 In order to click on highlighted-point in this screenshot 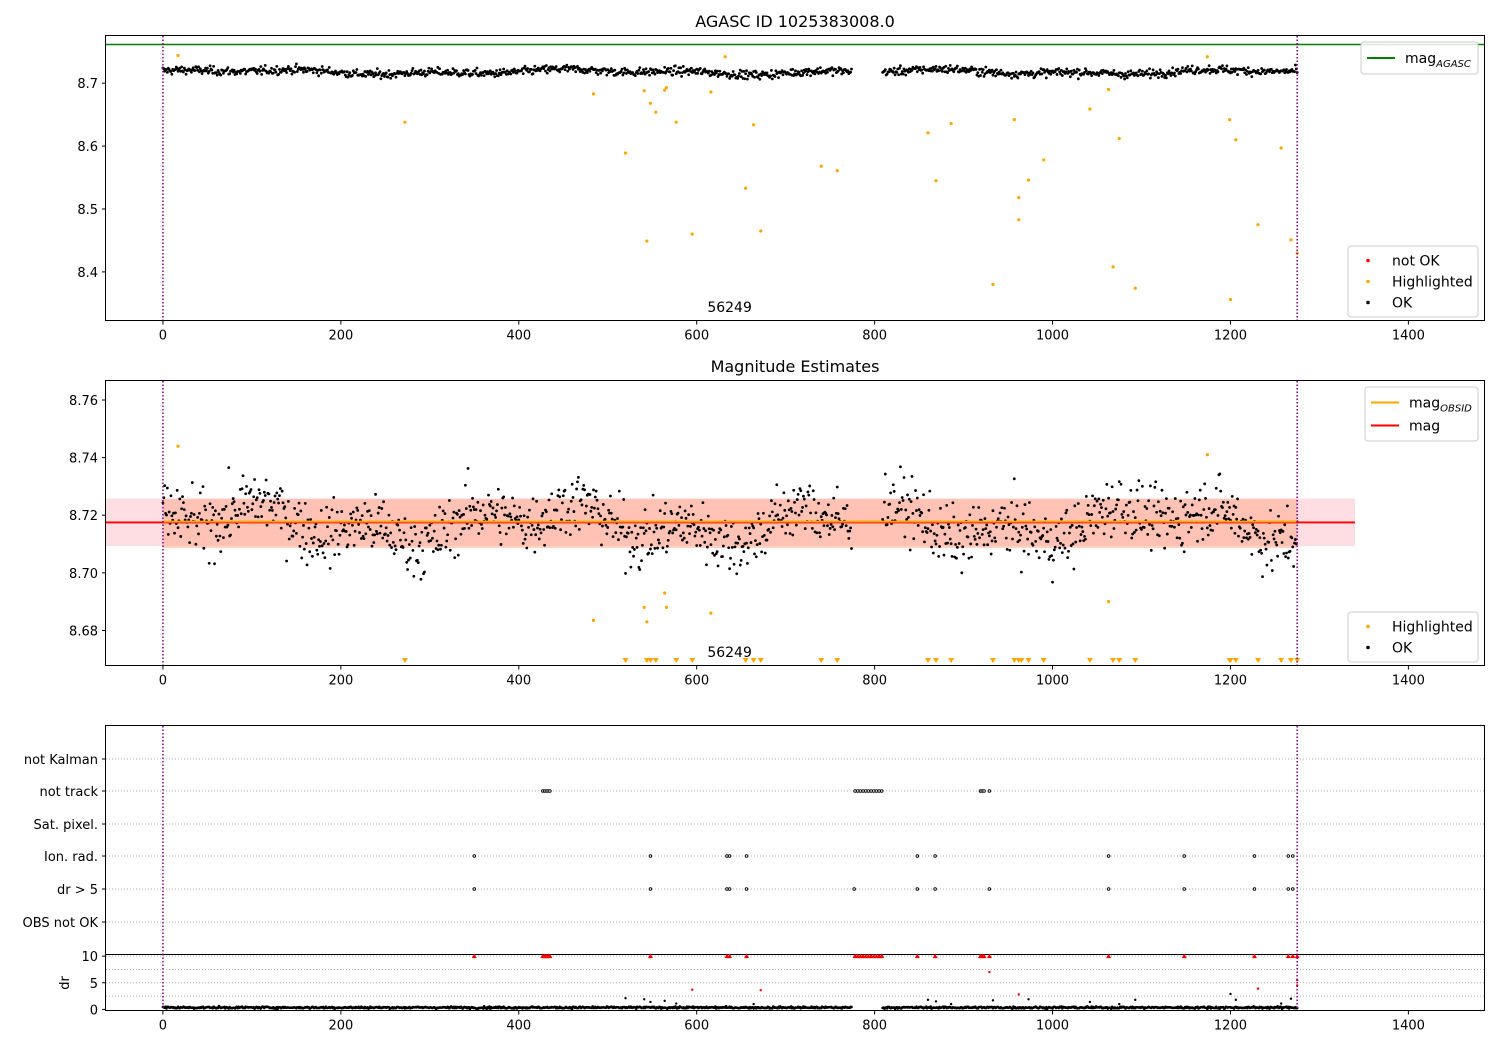, I will do `click(1108, 89)`.